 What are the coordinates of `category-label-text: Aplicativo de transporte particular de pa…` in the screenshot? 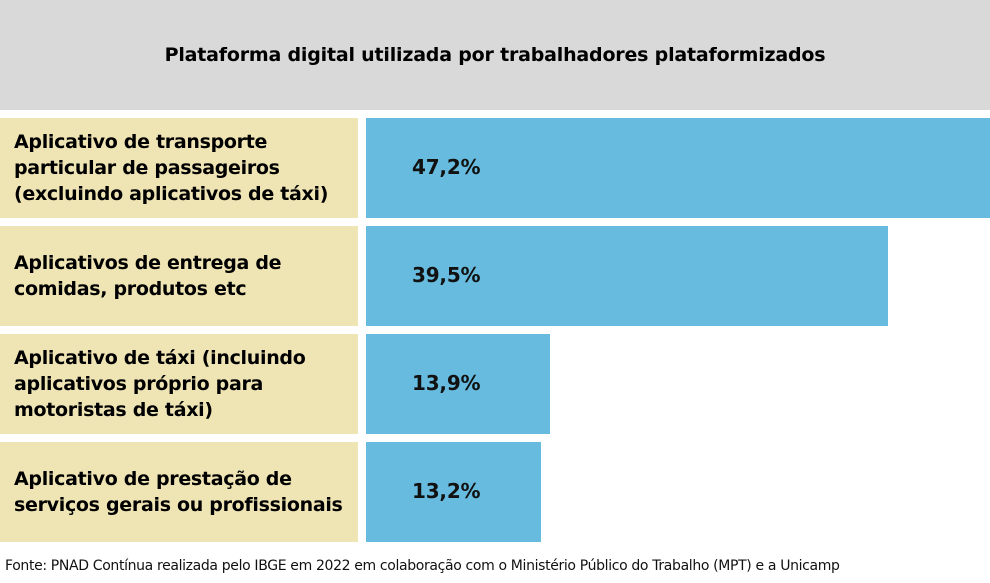 It's located at (171, 168).